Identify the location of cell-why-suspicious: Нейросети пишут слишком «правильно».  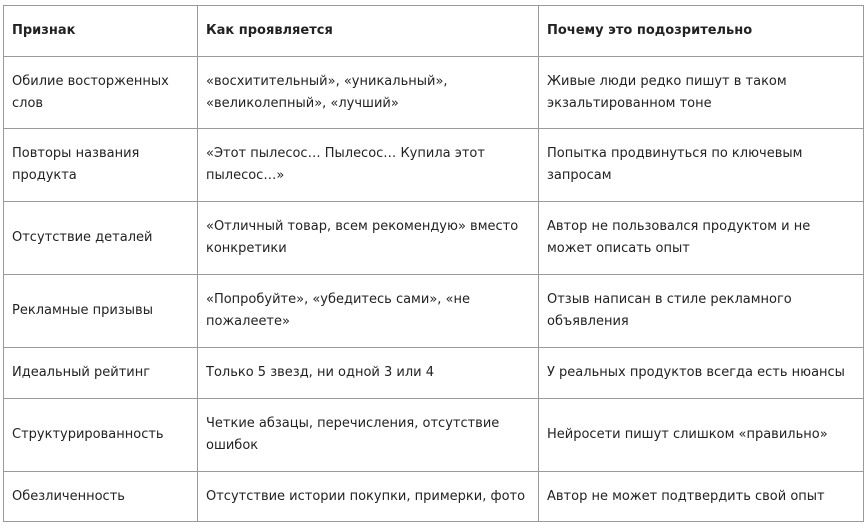
(701, 435).